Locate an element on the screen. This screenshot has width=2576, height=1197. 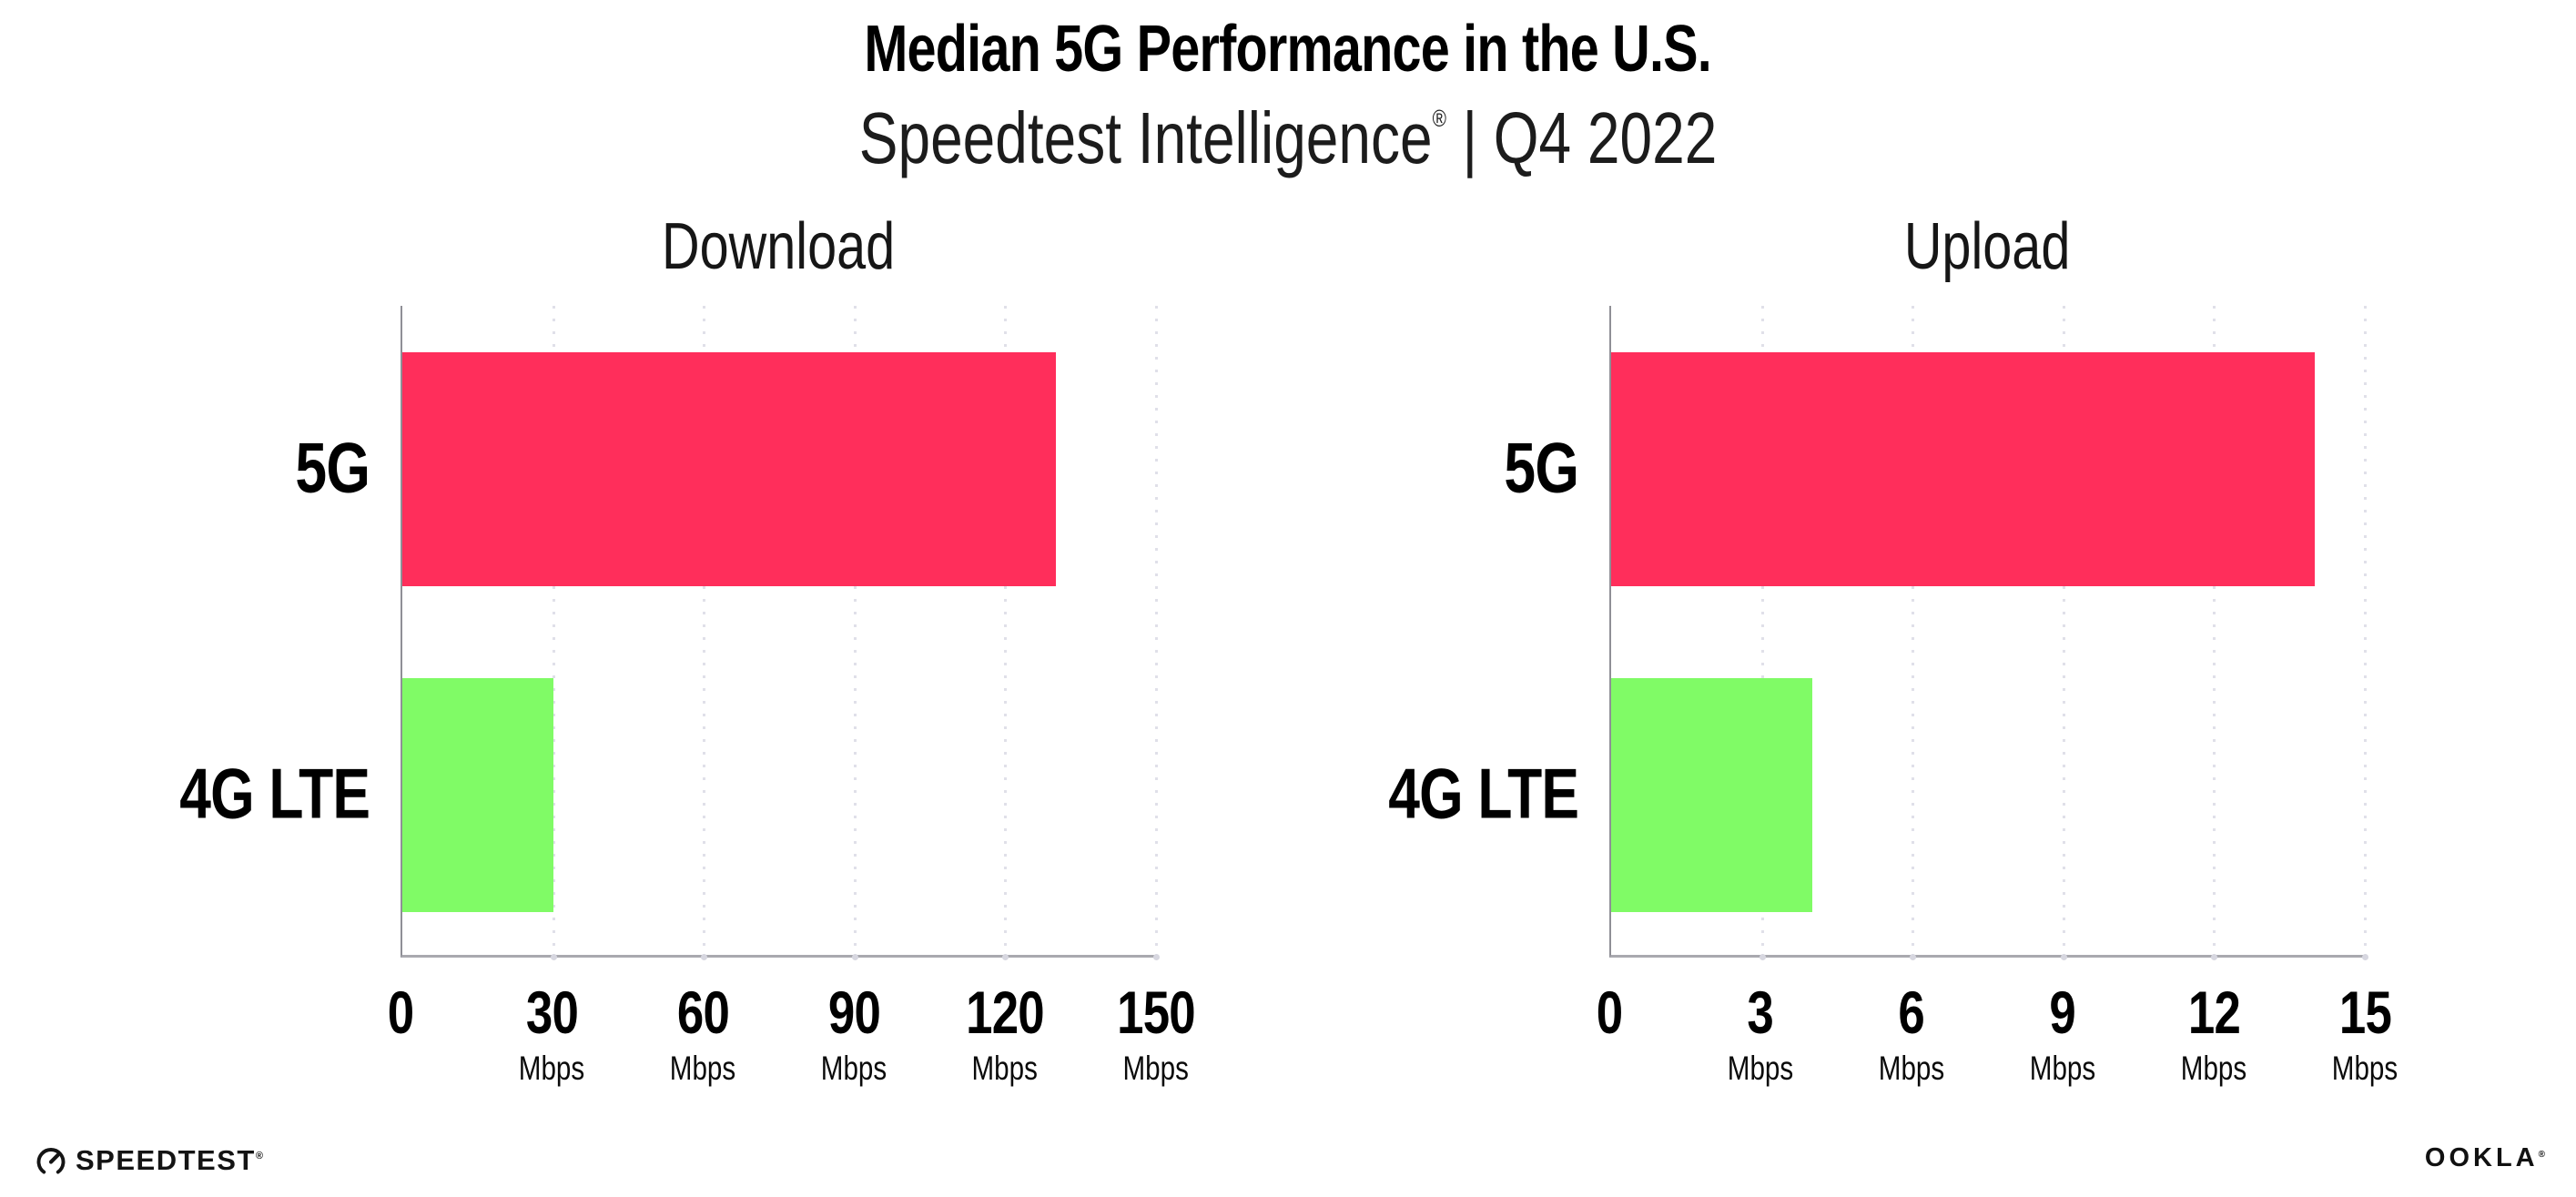
chart-title-download: Download is located at coordinates (778, 246).